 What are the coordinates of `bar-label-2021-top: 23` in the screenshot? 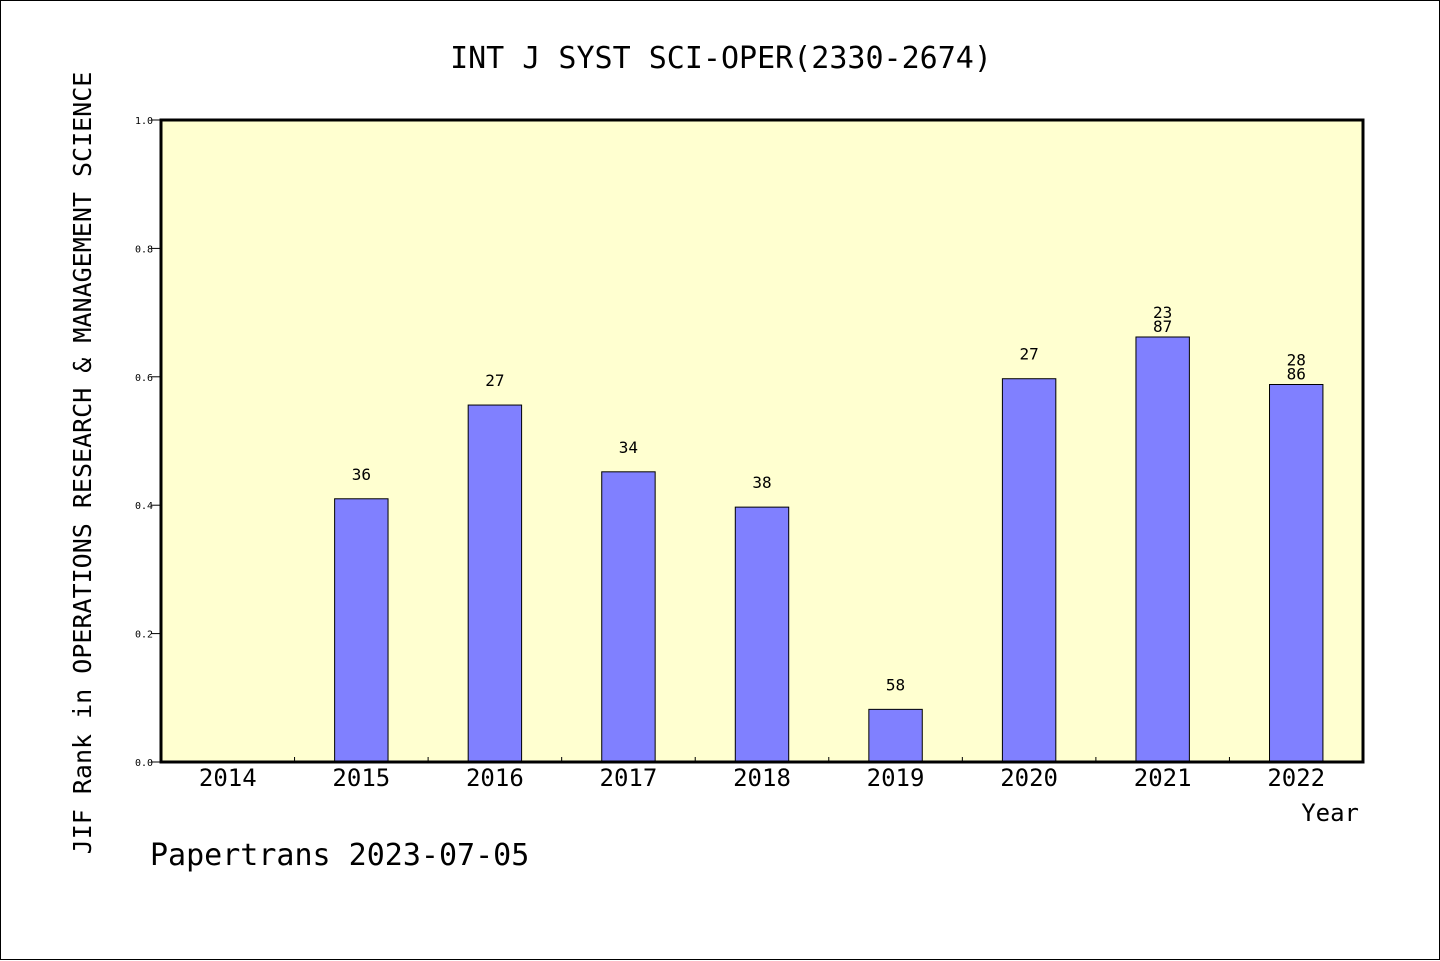 It's located at (1162, 312).